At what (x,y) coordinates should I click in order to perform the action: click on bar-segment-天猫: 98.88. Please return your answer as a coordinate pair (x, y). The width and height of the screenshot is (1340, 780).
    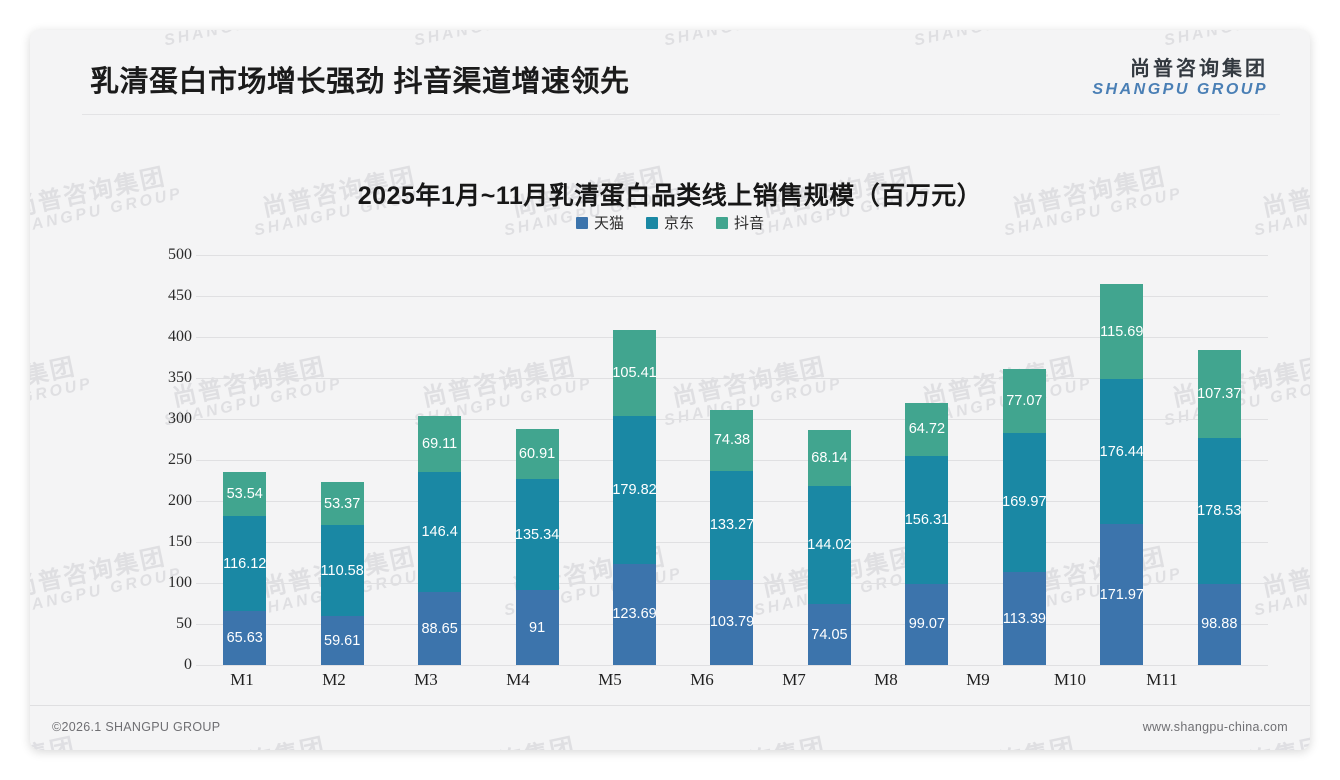
    Looking at the image, I should click on (1219, 624).